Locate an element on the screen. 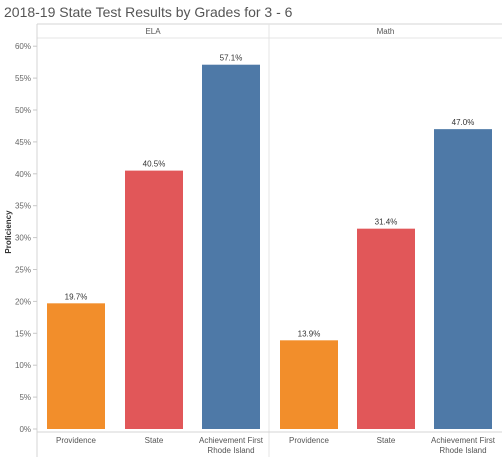 This screenshot has height=462, width=503. y-tick-label: 60% is located at coordinates (23, 46).